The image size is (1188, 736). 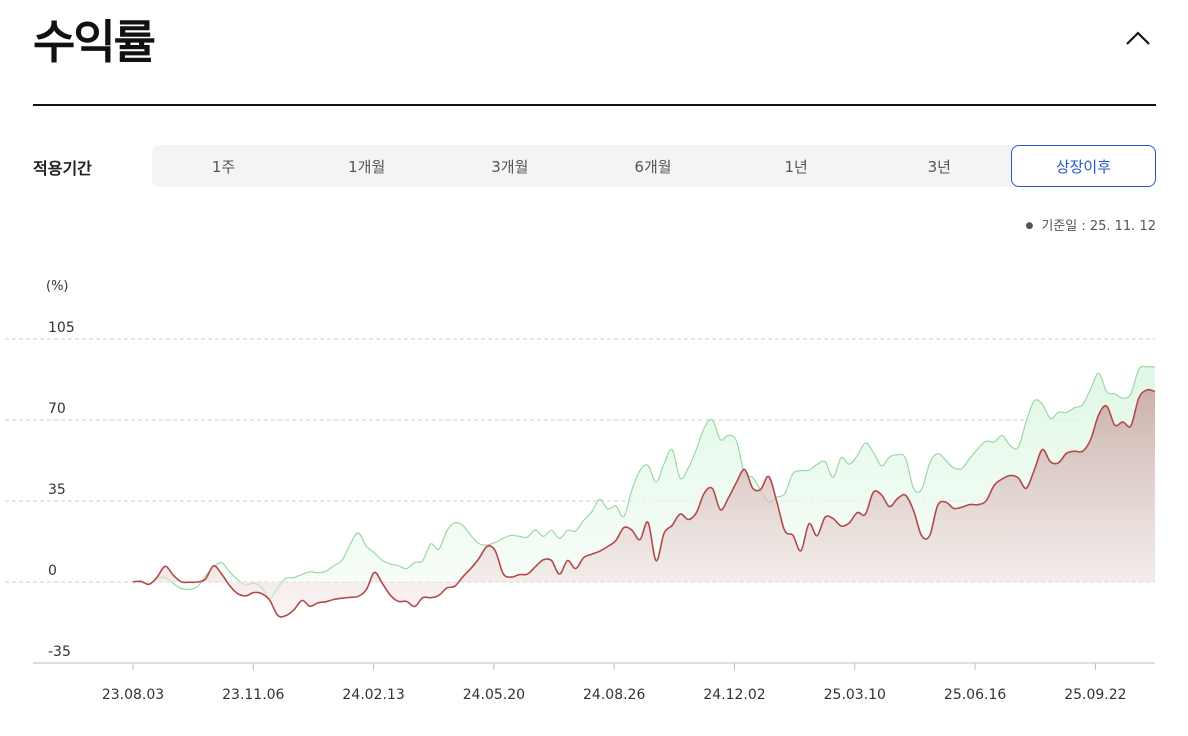 I want to click on x-tick-label: 24.08.26, so click(x=614, y=695).